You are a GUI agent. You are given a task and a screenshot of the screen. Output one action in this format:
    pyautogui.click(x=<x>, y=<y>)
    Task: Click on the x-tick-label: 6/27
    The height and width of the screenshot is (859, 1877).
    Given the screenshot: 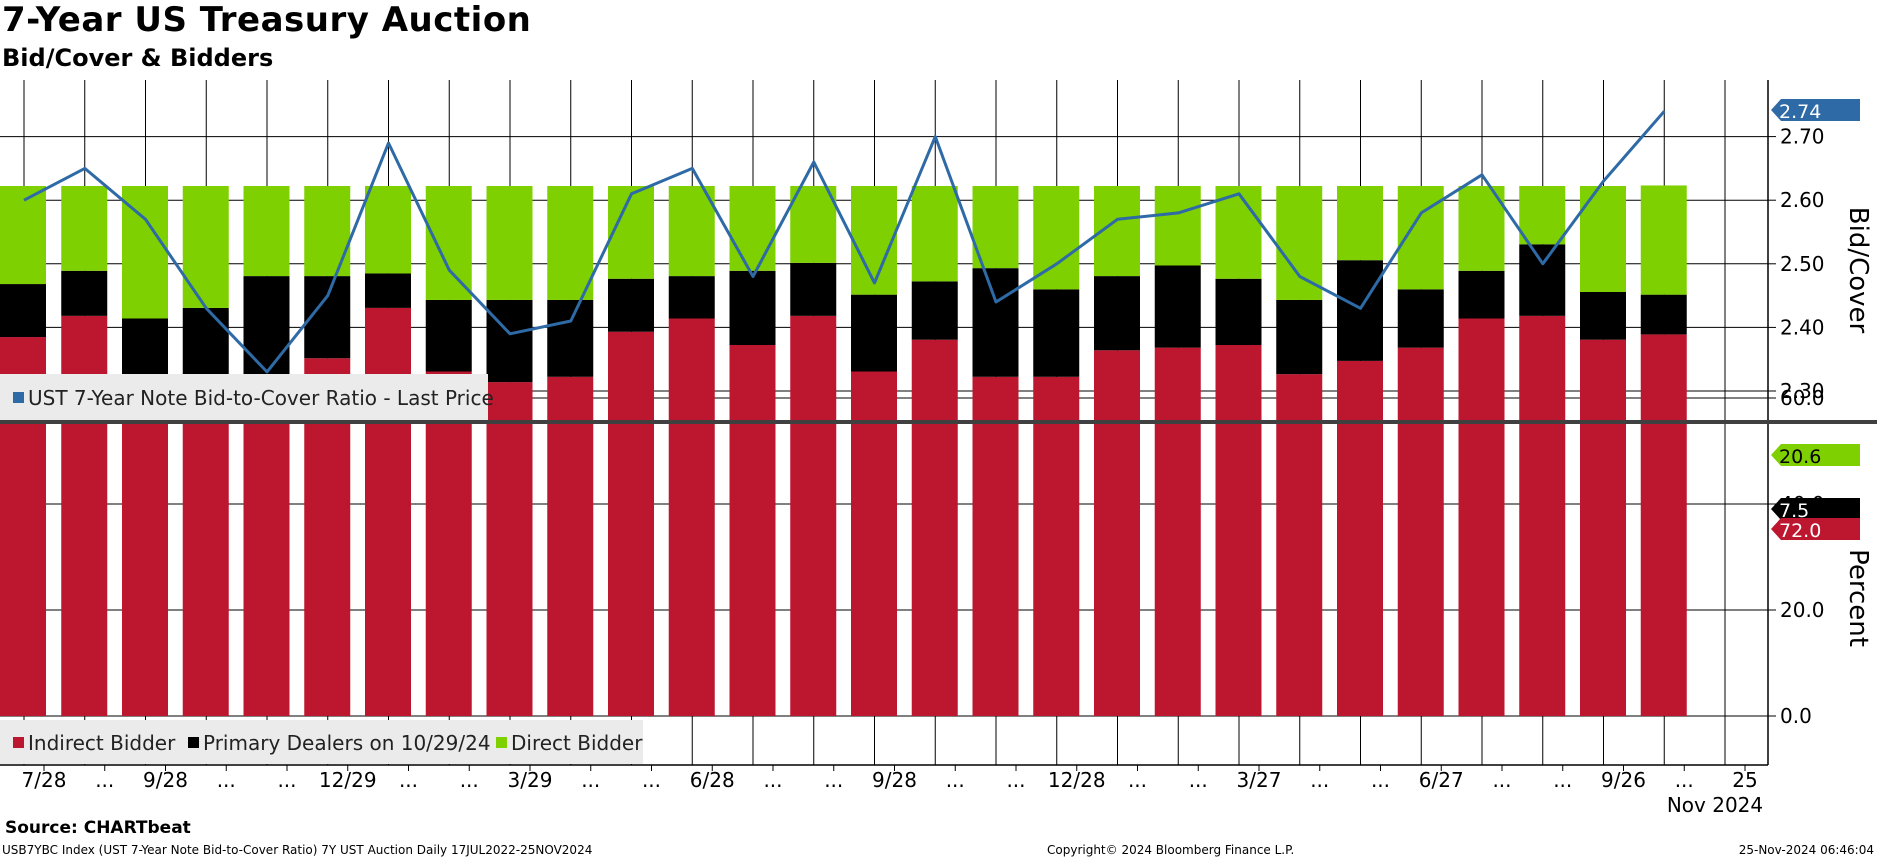 What is the action you would take?
    pyautogui.click(x=1441, y=780)
    